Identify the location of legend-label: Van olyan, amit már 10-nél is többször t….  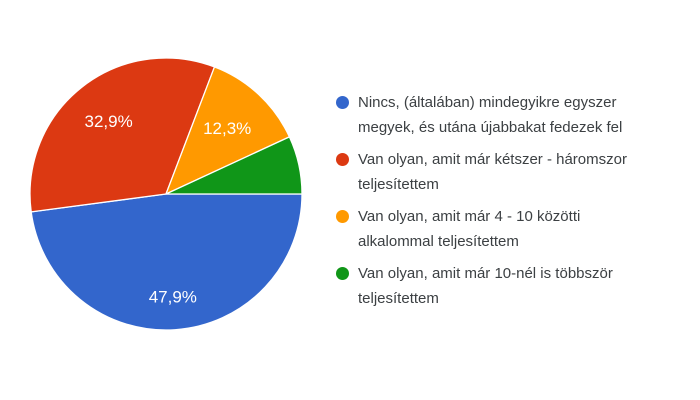
(485, 286).